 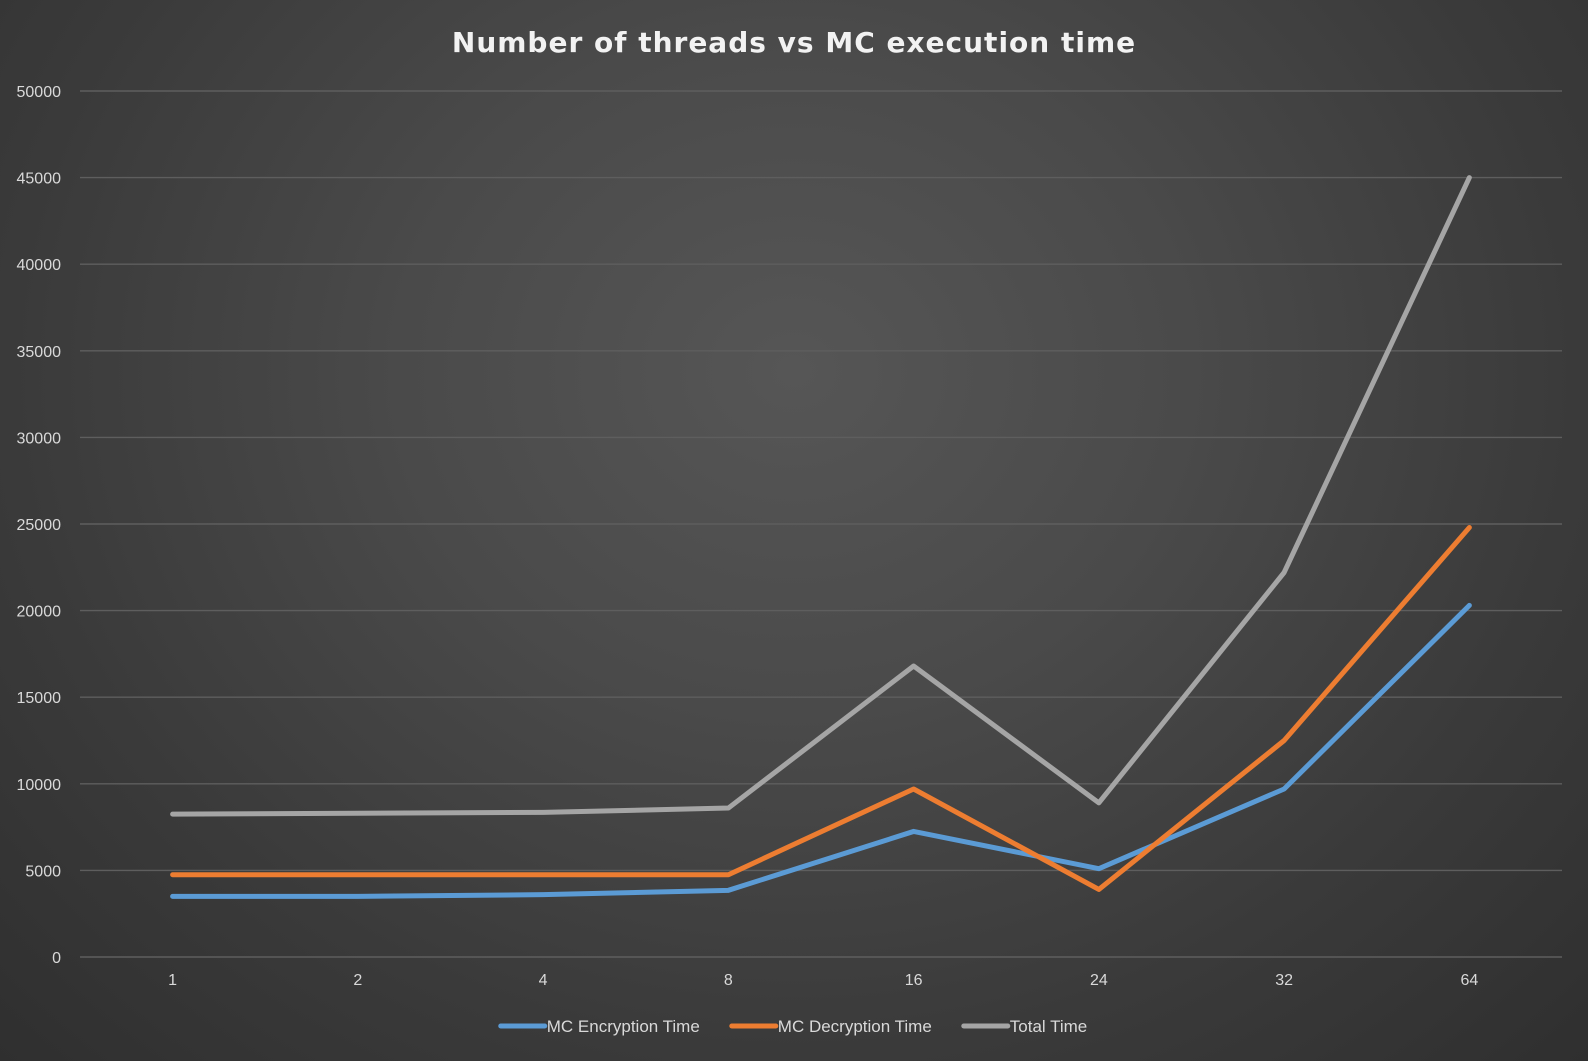 What do you see at coordinates (172, 980) in the screenshot?
I see `x-tick-label: 1` at bounding box center [172, 980].